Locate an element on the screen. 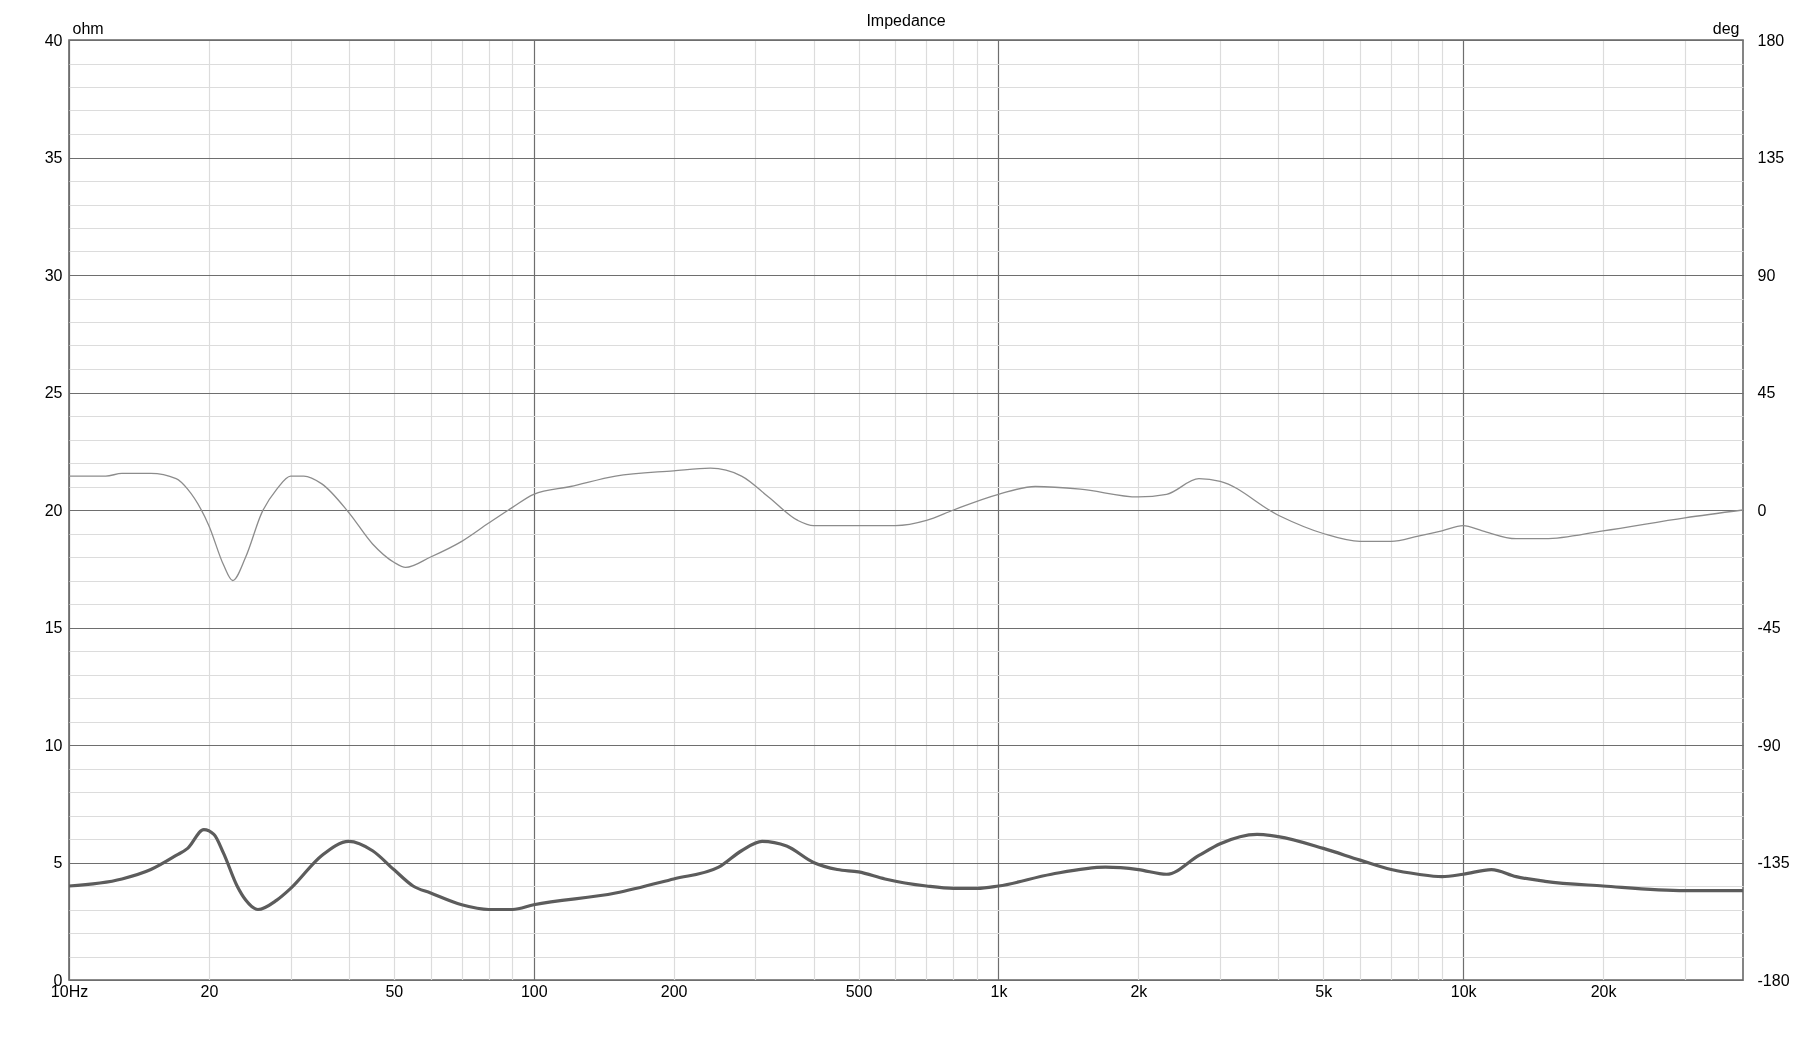  y-tick-label: 30 is located at coordinates (53, 275).